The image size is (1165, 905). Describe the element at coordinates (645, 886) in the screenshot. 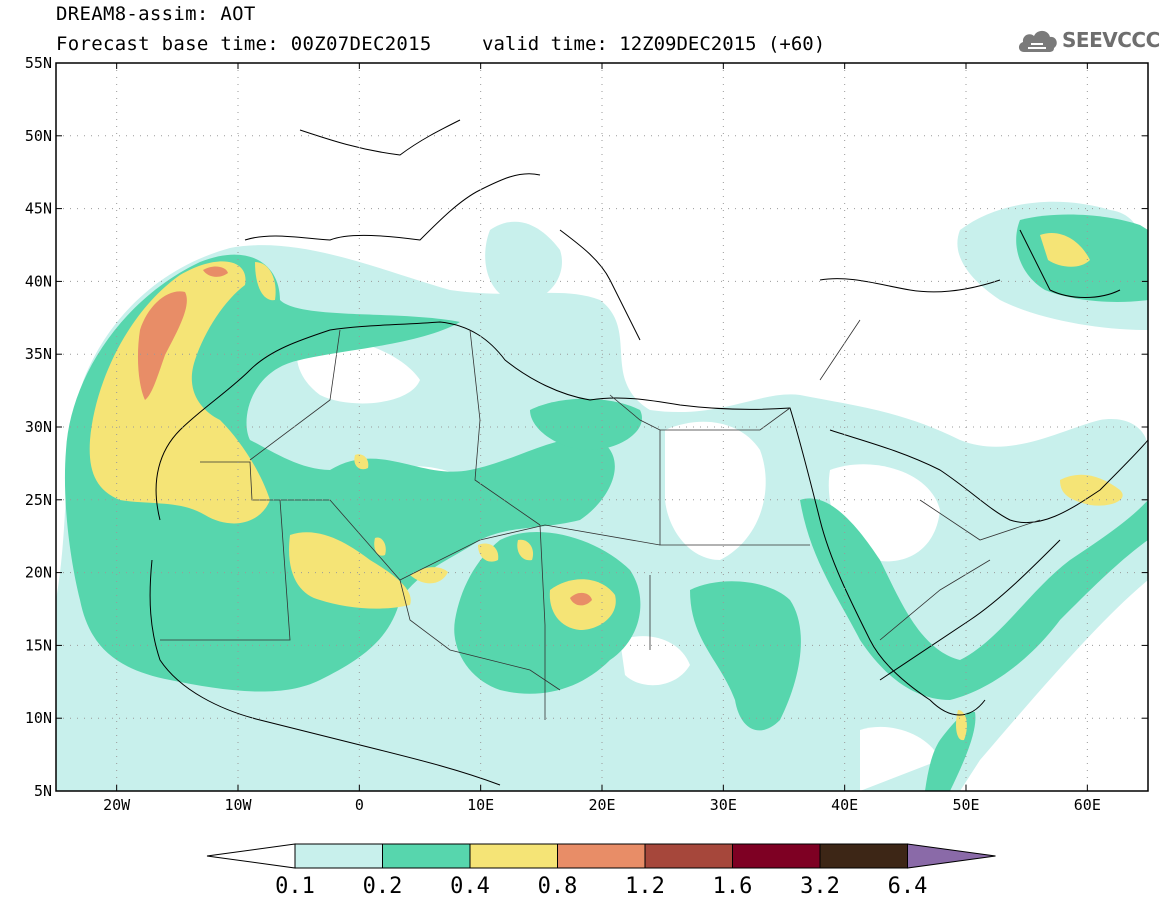

I see `colorbar-label: 1.2` at that location.